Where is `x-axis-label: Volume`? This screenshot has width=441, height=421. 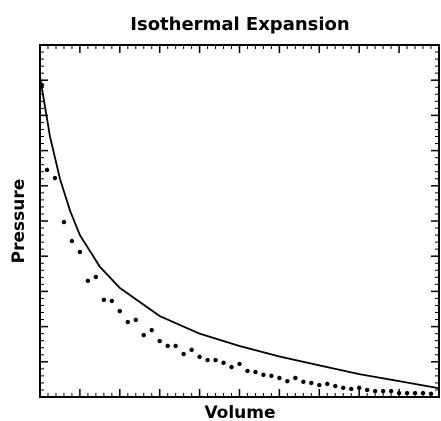
x-axis-label: Volume is located at coordinates (239, 412).